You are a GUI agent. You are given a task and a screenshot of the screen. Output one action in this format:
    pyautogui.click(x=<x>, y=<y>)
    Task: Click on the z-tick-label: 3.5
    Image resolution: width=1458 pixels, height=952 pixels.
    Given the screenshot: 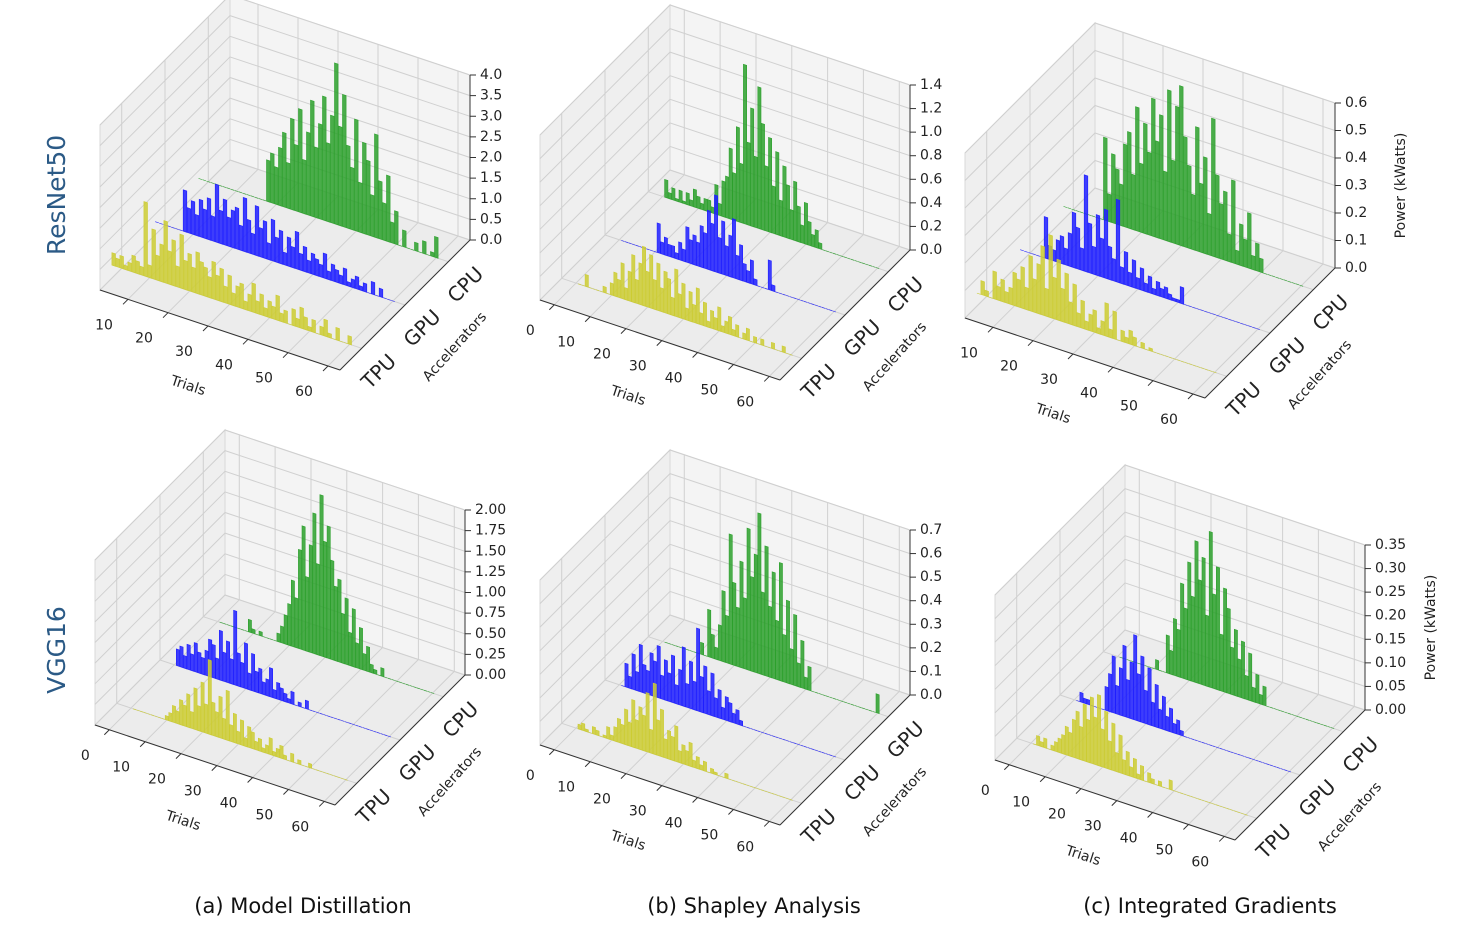 What is the action you would take?
    pyautogui.click(x=491, y=96)
    